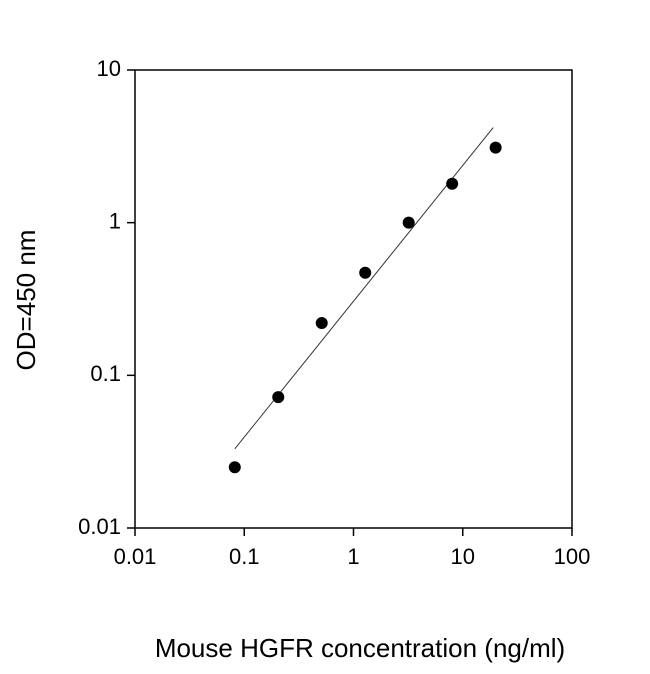 This screenshot has width=650, height=674. What do you see at coordinates (135, 556) in the screenshot?
I see `x-tick-label: 0.01` at bounding box center [135, 556].